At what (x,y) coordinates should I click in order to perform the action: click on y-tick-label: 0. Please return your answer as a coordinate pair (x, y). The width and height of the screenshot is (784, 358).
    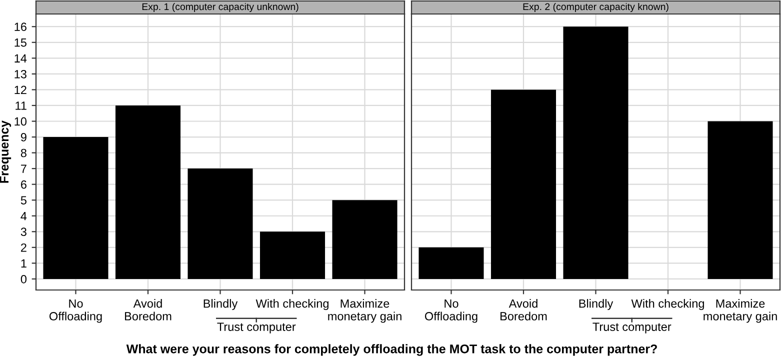
    Looking at the image, I should click on (23, 279).